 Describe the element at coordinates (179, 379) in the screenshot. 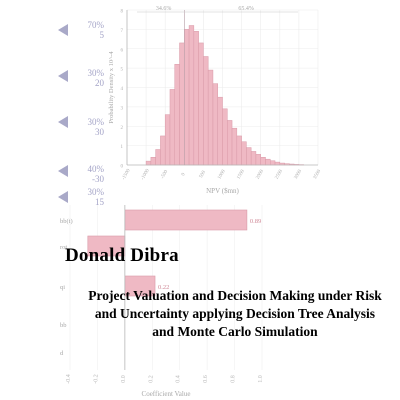

I see `x-tick-label: 0.4` at that location.